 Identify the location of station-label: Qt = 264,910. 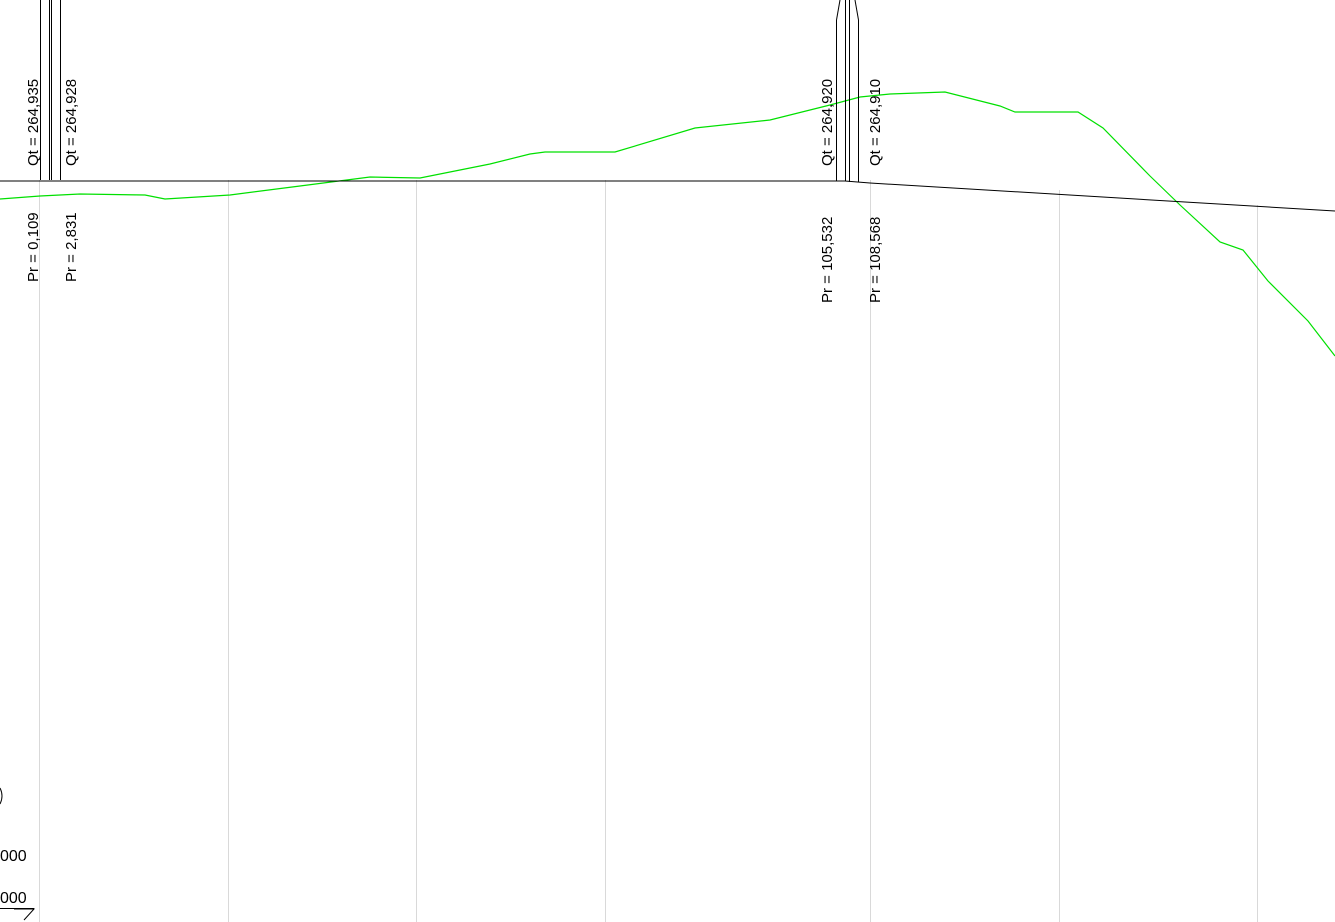
(875, 122).